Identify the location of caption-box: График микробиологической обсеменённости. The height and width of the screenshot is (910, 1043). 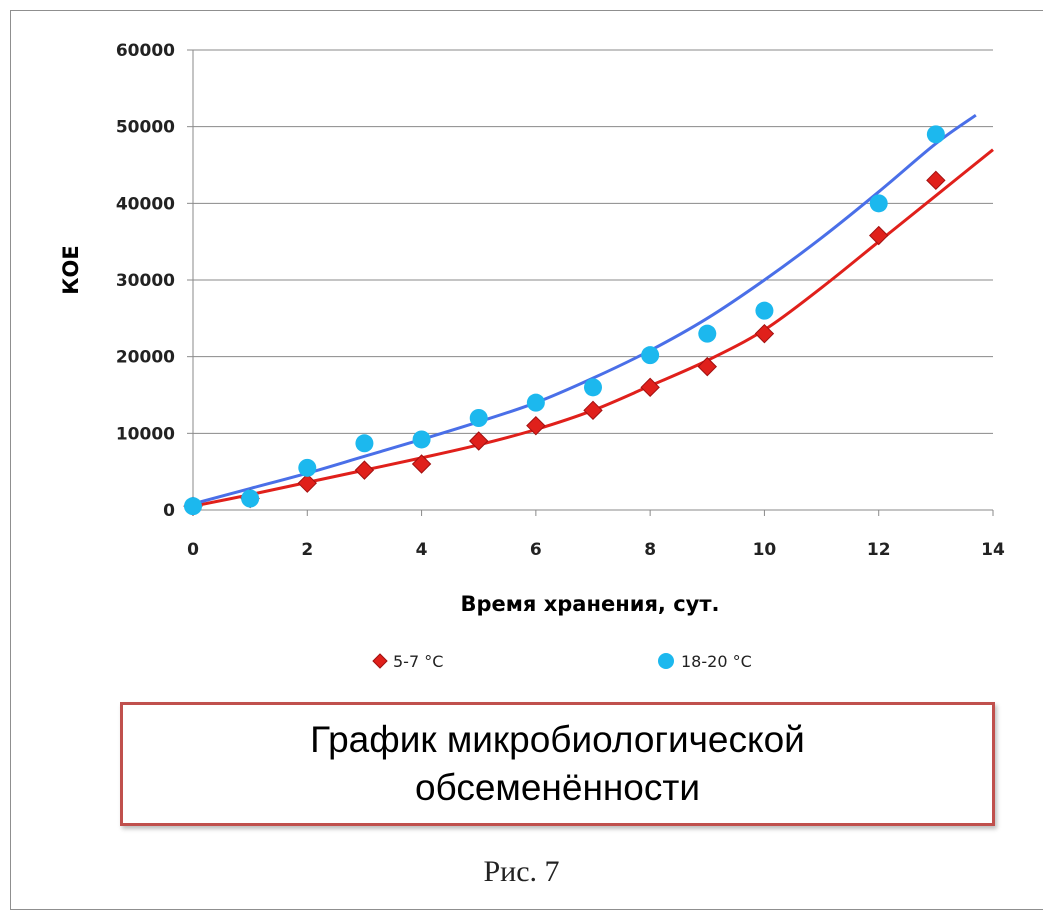
(557, 764).